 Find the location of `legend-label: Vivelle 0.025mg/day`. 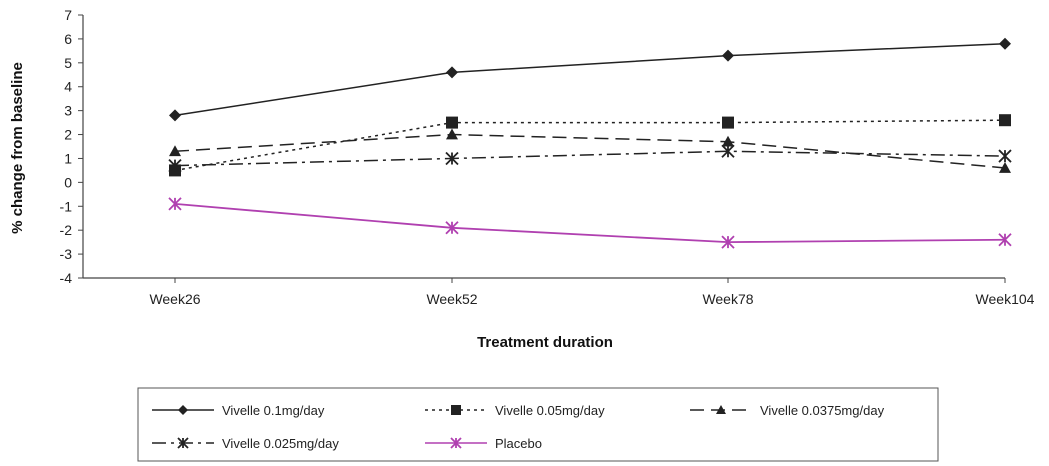

legend-label: Vivelle 0.025mg/day is located at coordinates (280, 443).